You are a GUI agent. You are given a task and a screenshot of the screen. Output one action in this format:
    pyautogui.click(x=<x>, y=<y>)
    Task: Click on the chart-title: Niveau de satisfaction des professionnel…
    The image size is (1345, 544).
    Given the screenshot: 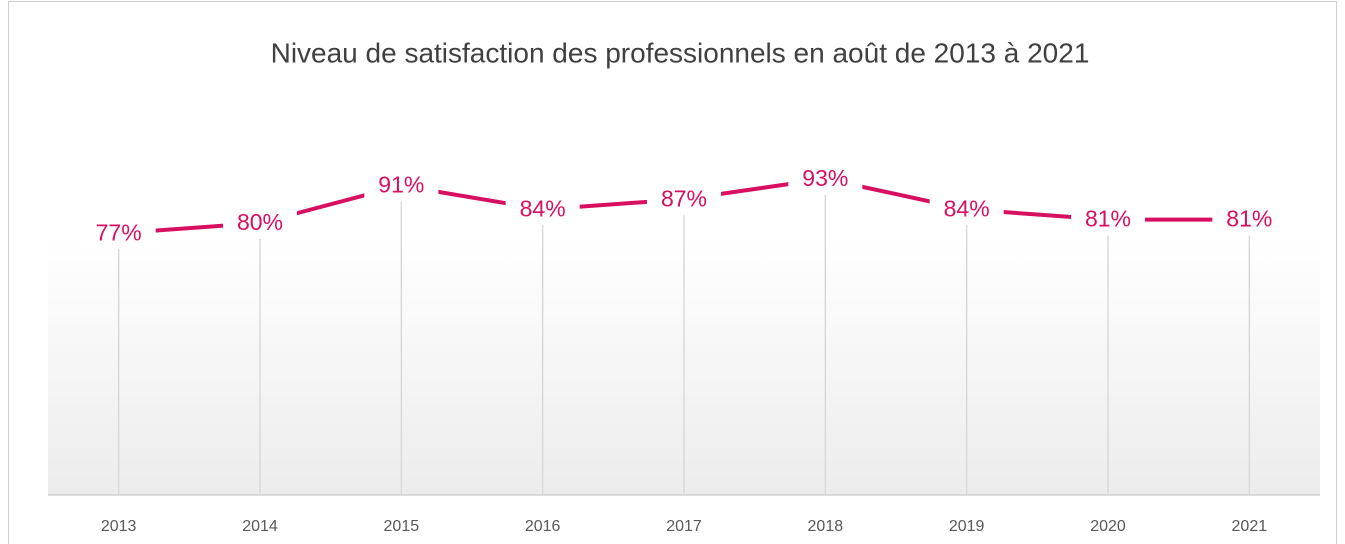 What is the action you would take?
    pyautogui.click(x=680, y=52)
    